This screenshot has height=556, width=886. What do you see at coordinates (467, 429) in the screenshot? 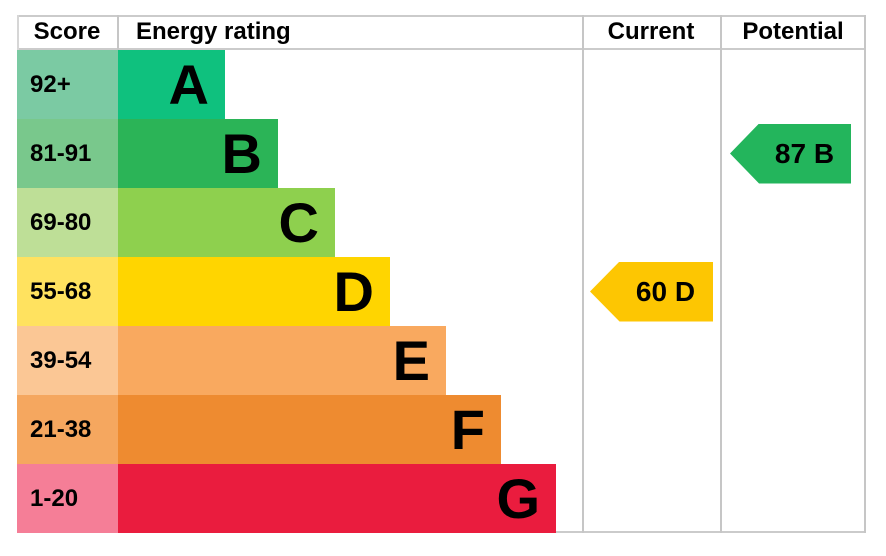
I see `rating-letter-f: F` at bounding box center [467, 429].